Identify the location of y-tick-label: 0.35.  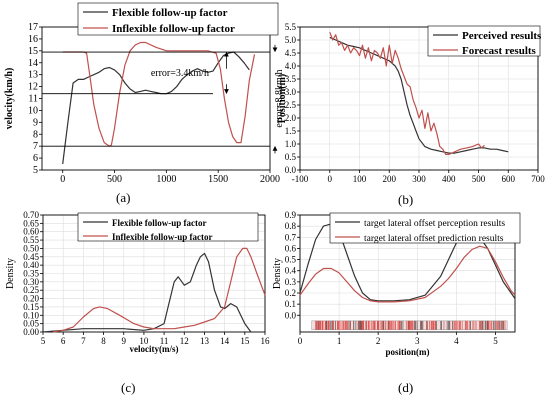
(31, 274).